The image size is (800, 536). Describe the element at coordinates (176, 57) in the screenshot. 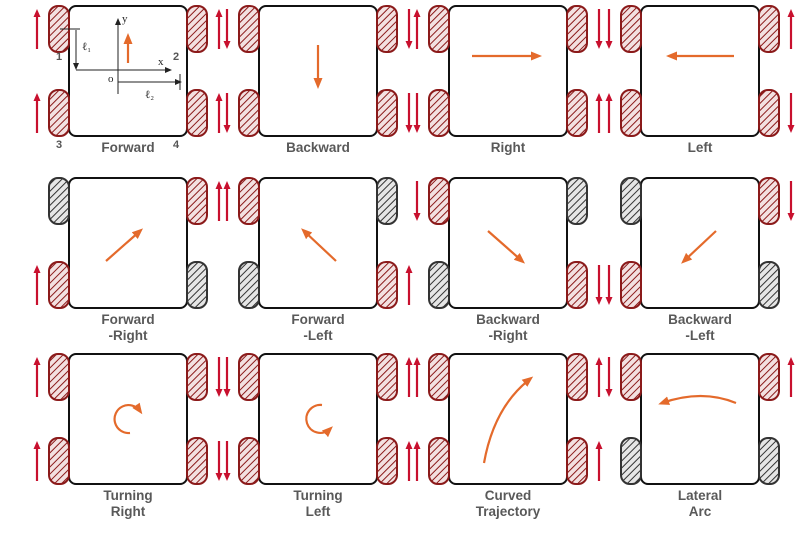

I see `wheel-number-2: 2` at that location.